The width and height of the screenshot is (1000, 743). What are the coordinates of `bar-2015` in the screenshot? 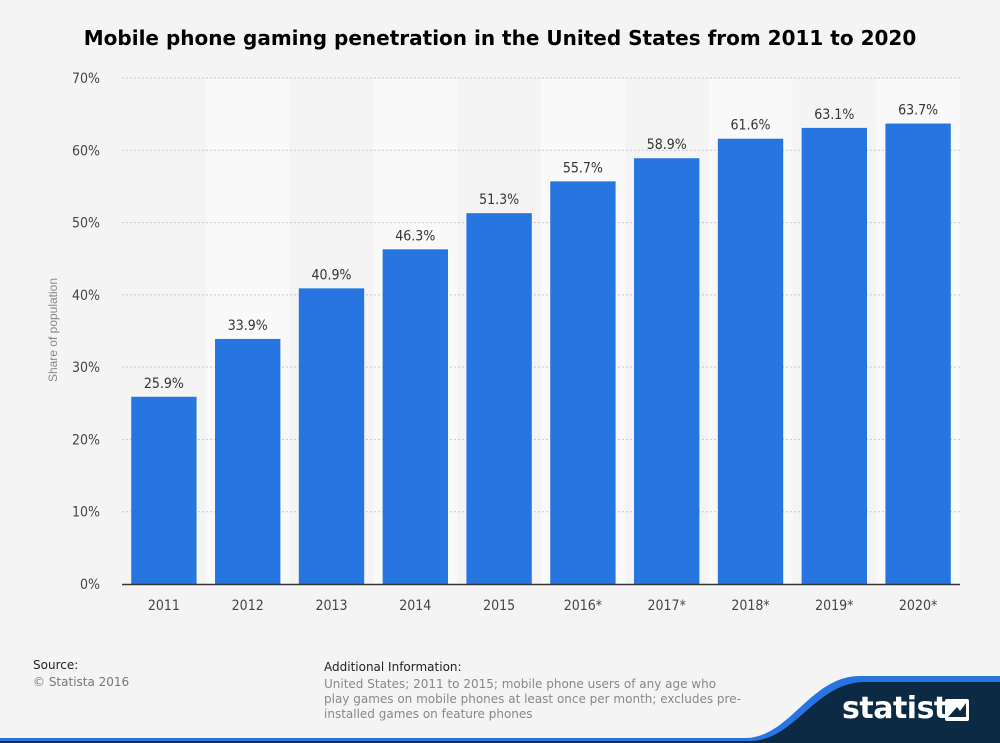 It's located at (499, 398).